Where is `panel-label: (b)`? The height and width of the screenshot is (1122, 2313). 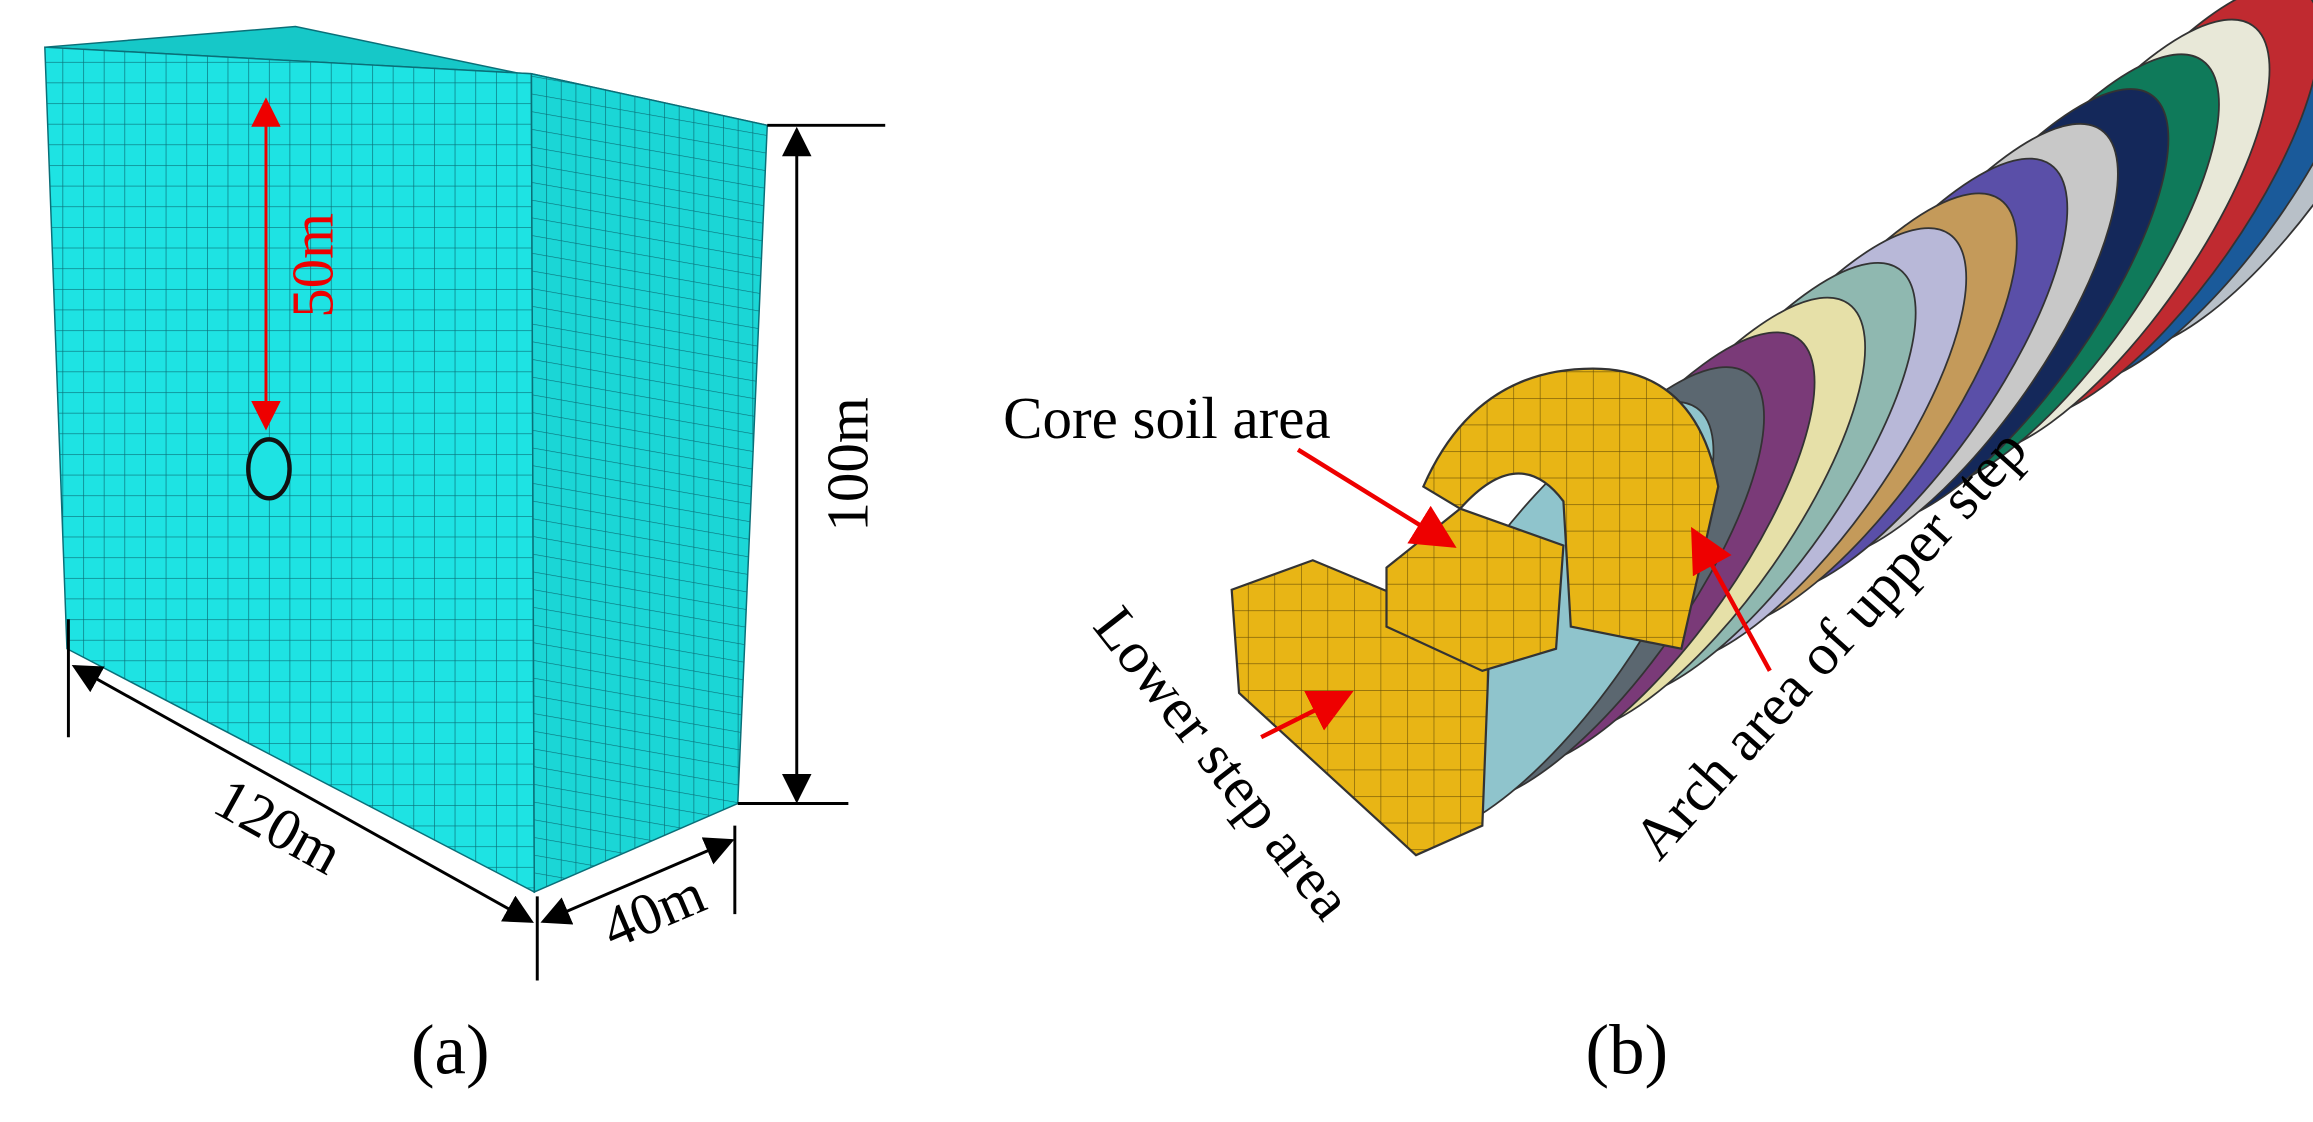
panel-label: (b) is located at coordinates (1627, 1050).